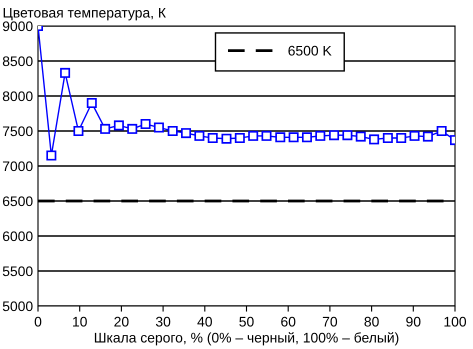  What do you see at coordinates (121, 321) in the screenshot?
I see `x-tick-label: 20` at bounding box center [121, 321].